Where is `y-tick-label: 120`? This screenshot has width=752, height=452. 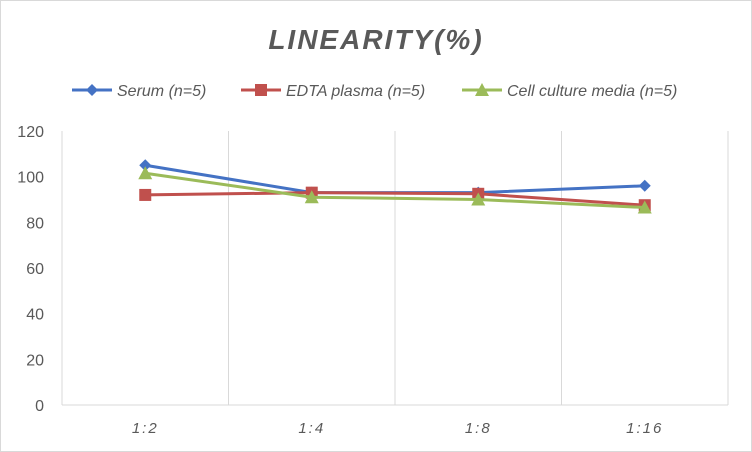
y-tick-label: 120 is located at coordinates (30, 132).